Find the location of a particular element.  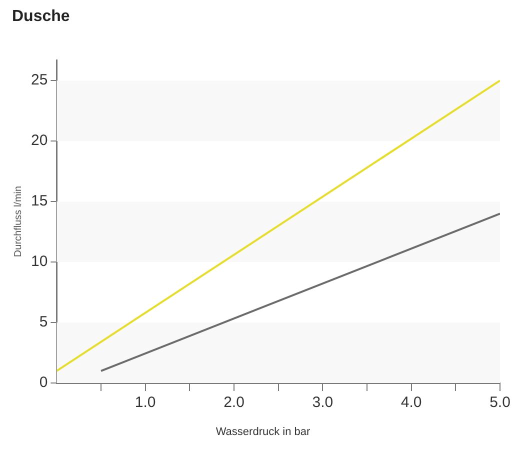

y-tick-label: 15 is located at coordinates (39, 201).